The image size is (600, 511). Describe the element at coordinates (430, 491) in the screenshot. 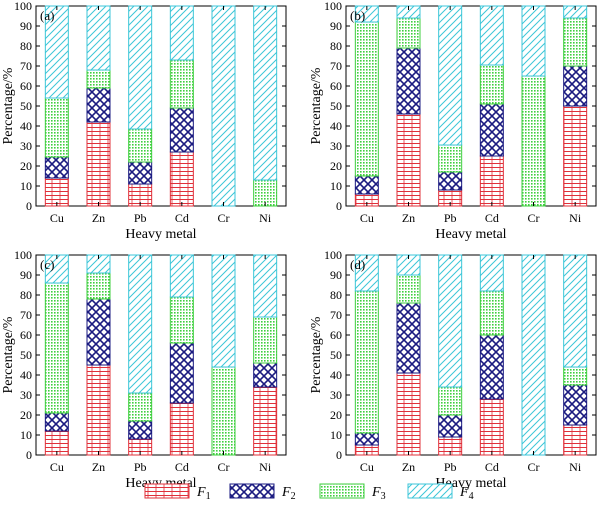

I see `legend-swatch-F4` at that location.